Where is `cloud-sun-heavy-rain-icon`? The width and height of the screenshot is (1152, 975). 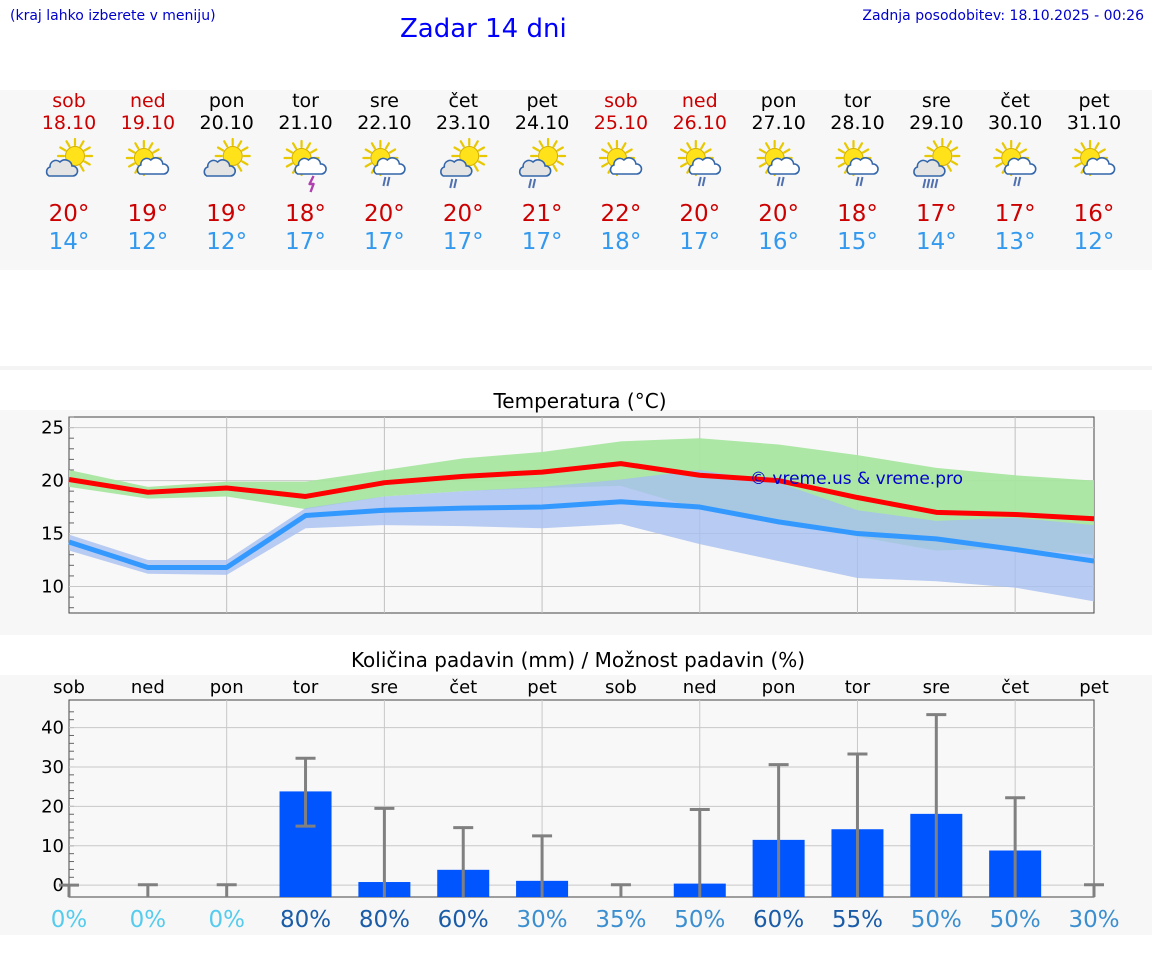 cloud-sun-heavy-rain-icon is located at coordinates (937, 163).